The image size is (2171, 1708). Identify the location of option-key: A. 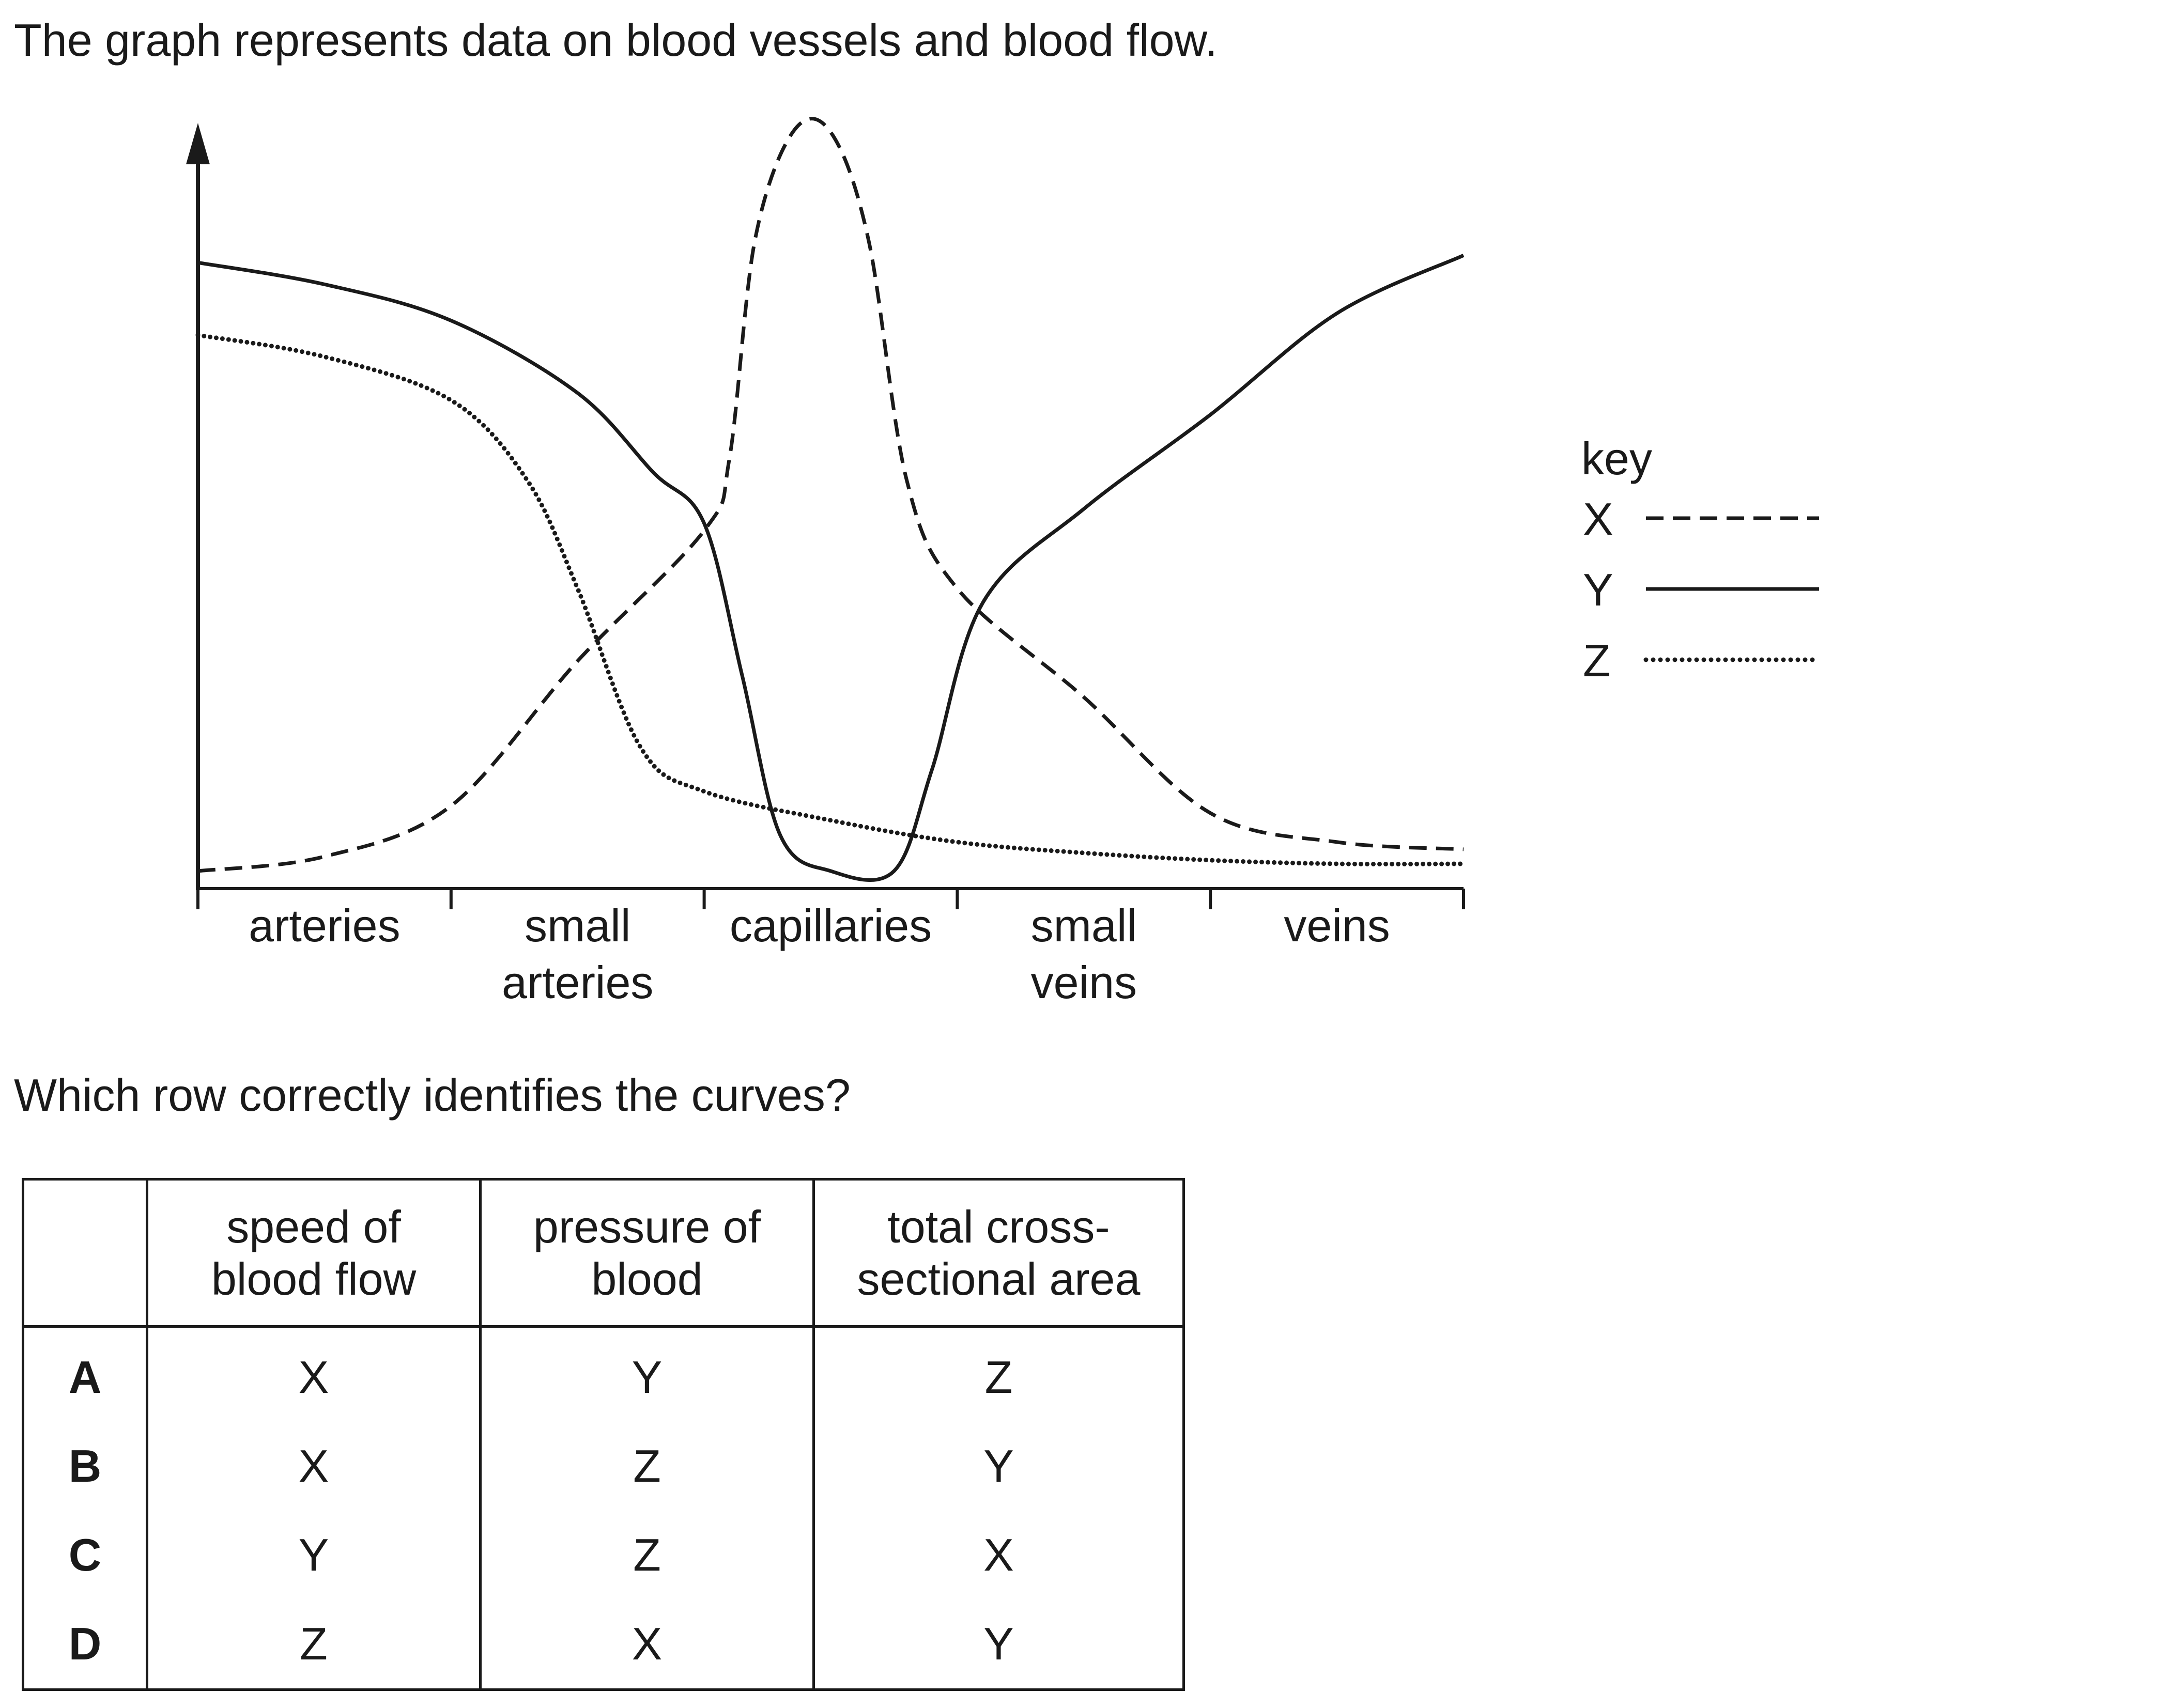
(85, 1374).